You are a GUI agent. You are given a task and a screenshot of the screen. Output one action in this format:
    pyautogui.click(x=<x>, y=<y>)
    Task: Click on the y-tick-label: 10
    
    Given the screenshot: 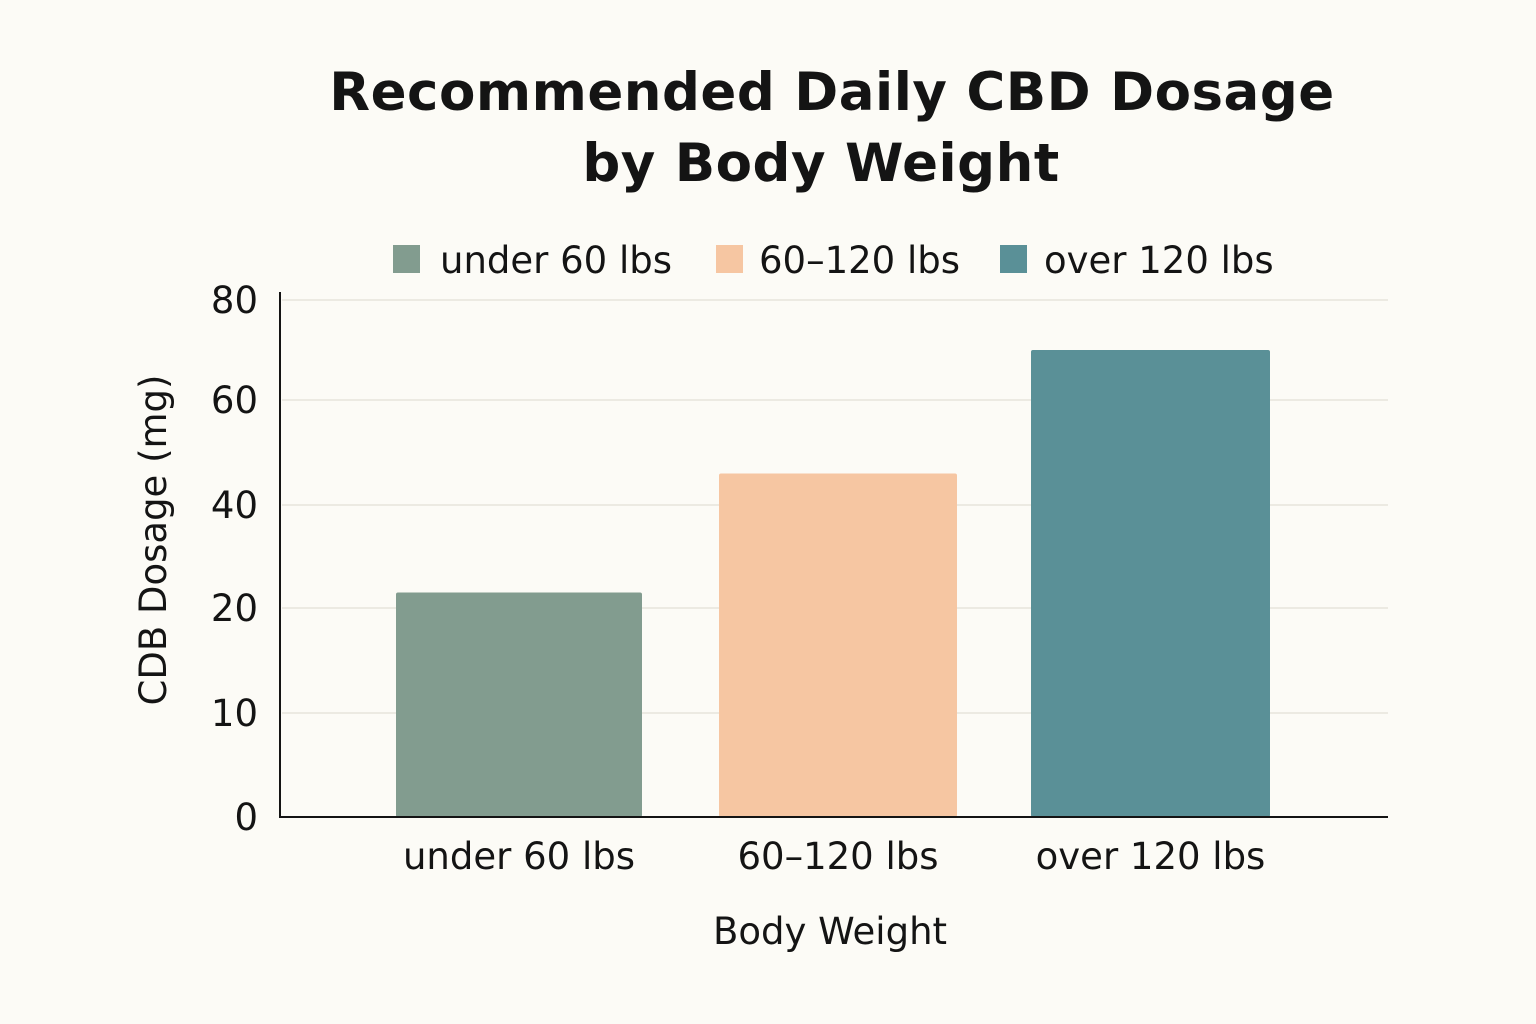 What is the action you would take?
    pyautogui.click(x=234, y=713)
    